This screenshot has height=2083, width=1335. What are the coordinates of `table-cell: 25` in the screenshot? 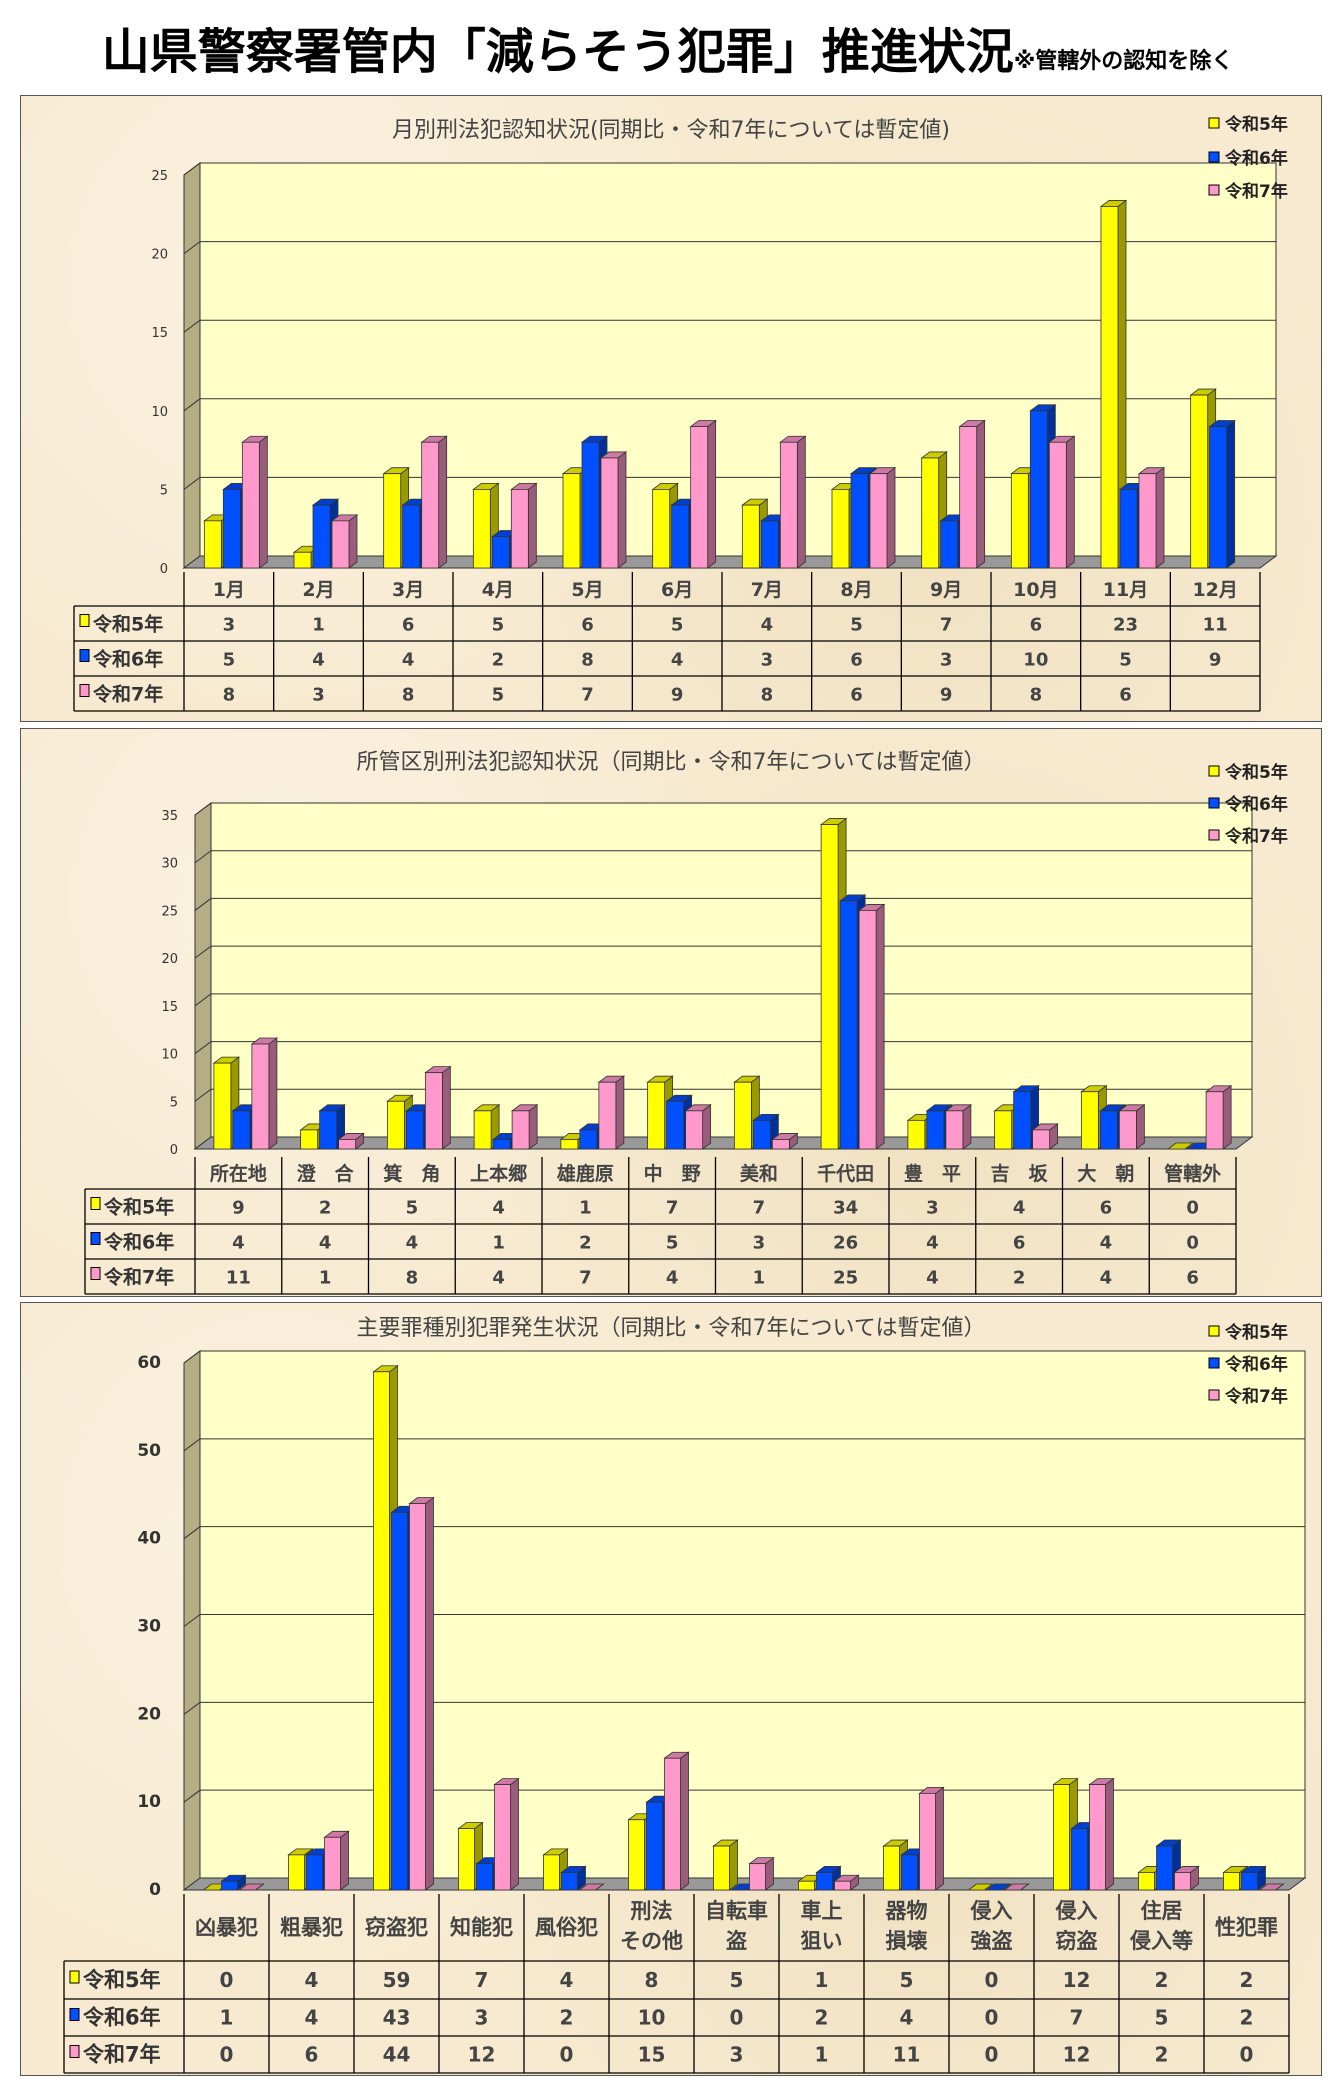 It's located at (845, 1278).